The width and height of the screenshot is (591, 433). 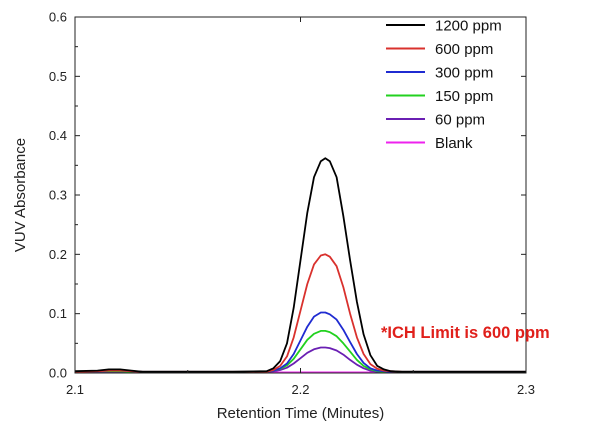 What do you see at coordinates (58, 313) in the screenshot?
I see `y-tick-label: 0.1` at bounding box center [58, 313].